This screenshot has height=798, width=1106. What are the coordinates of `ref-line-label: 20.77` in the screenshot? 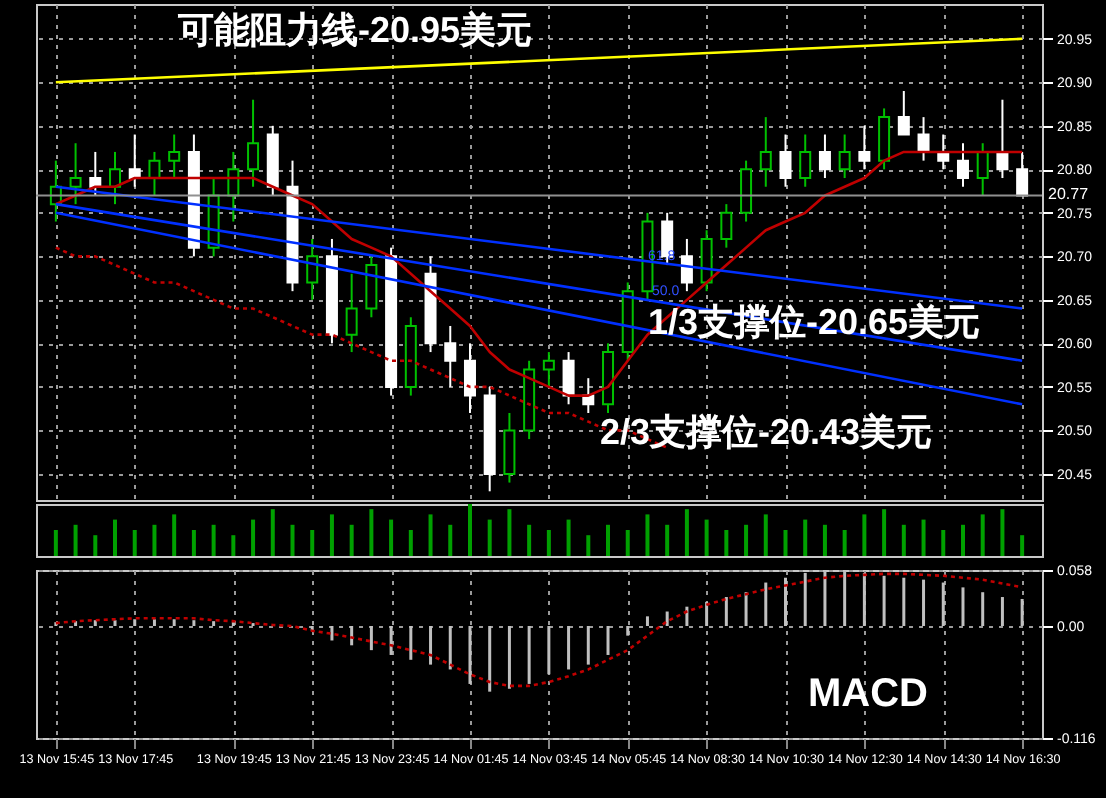 It's located at (1069, 194).